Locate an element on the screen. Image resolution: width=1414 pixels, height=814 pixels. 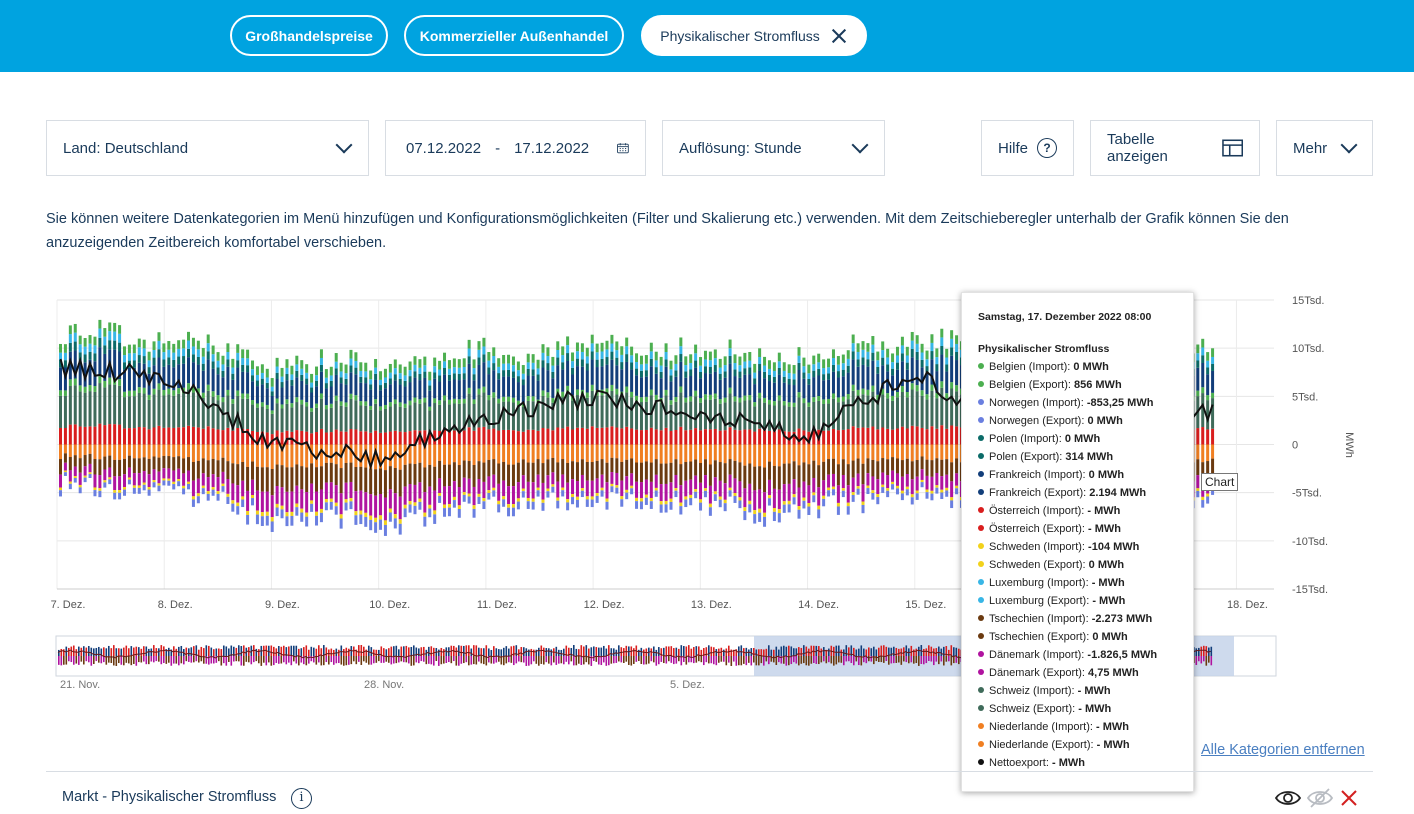
more-menu-button: Mehr is located at coordinates (1324, 148).